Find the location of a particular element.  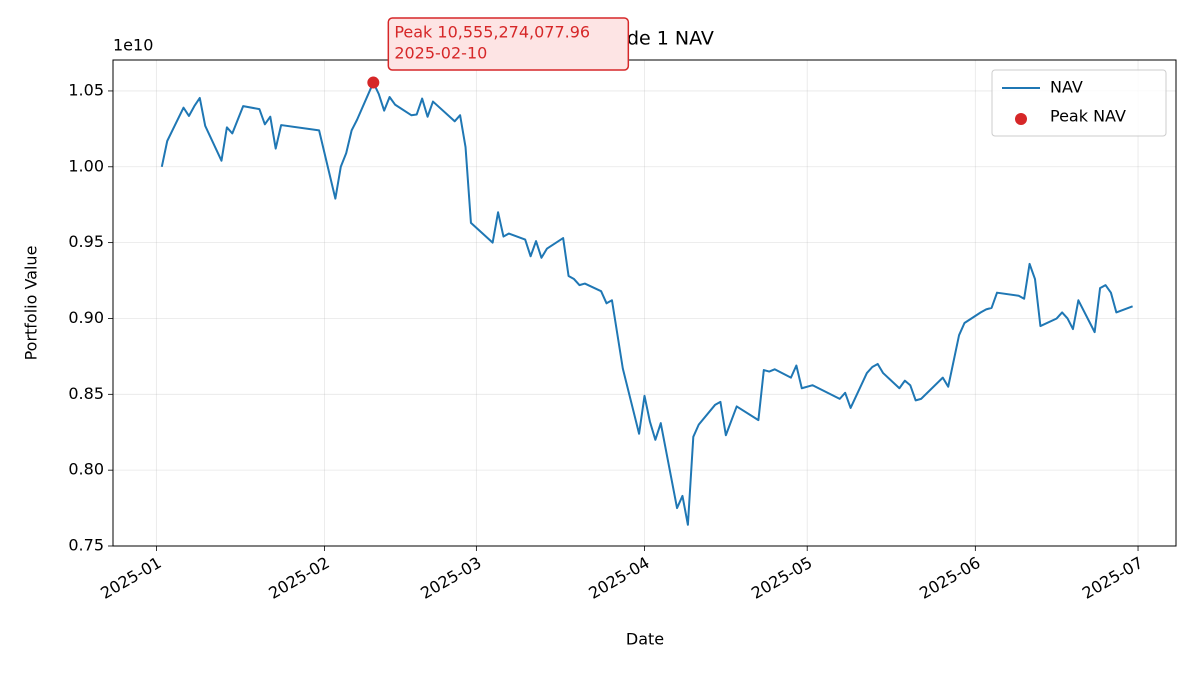

y-tick-label: 0.85 is located at coordinates (86, 393).